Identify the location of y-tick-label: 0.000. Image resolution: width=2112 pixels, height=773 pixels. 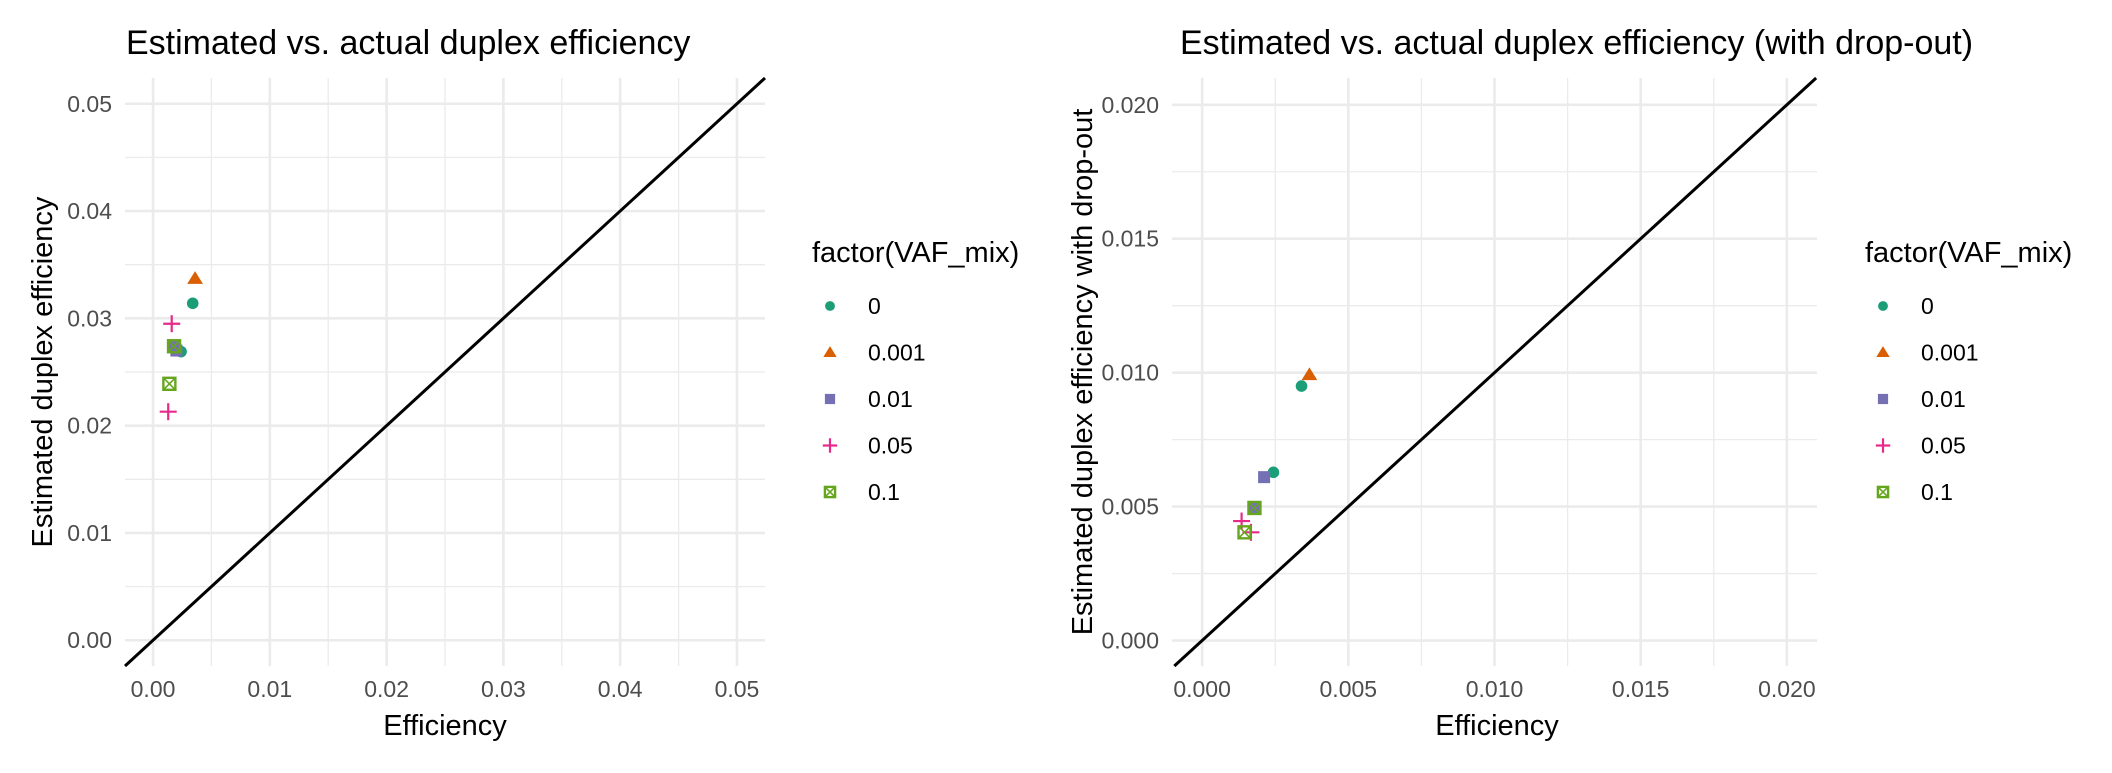
(1130, 641).